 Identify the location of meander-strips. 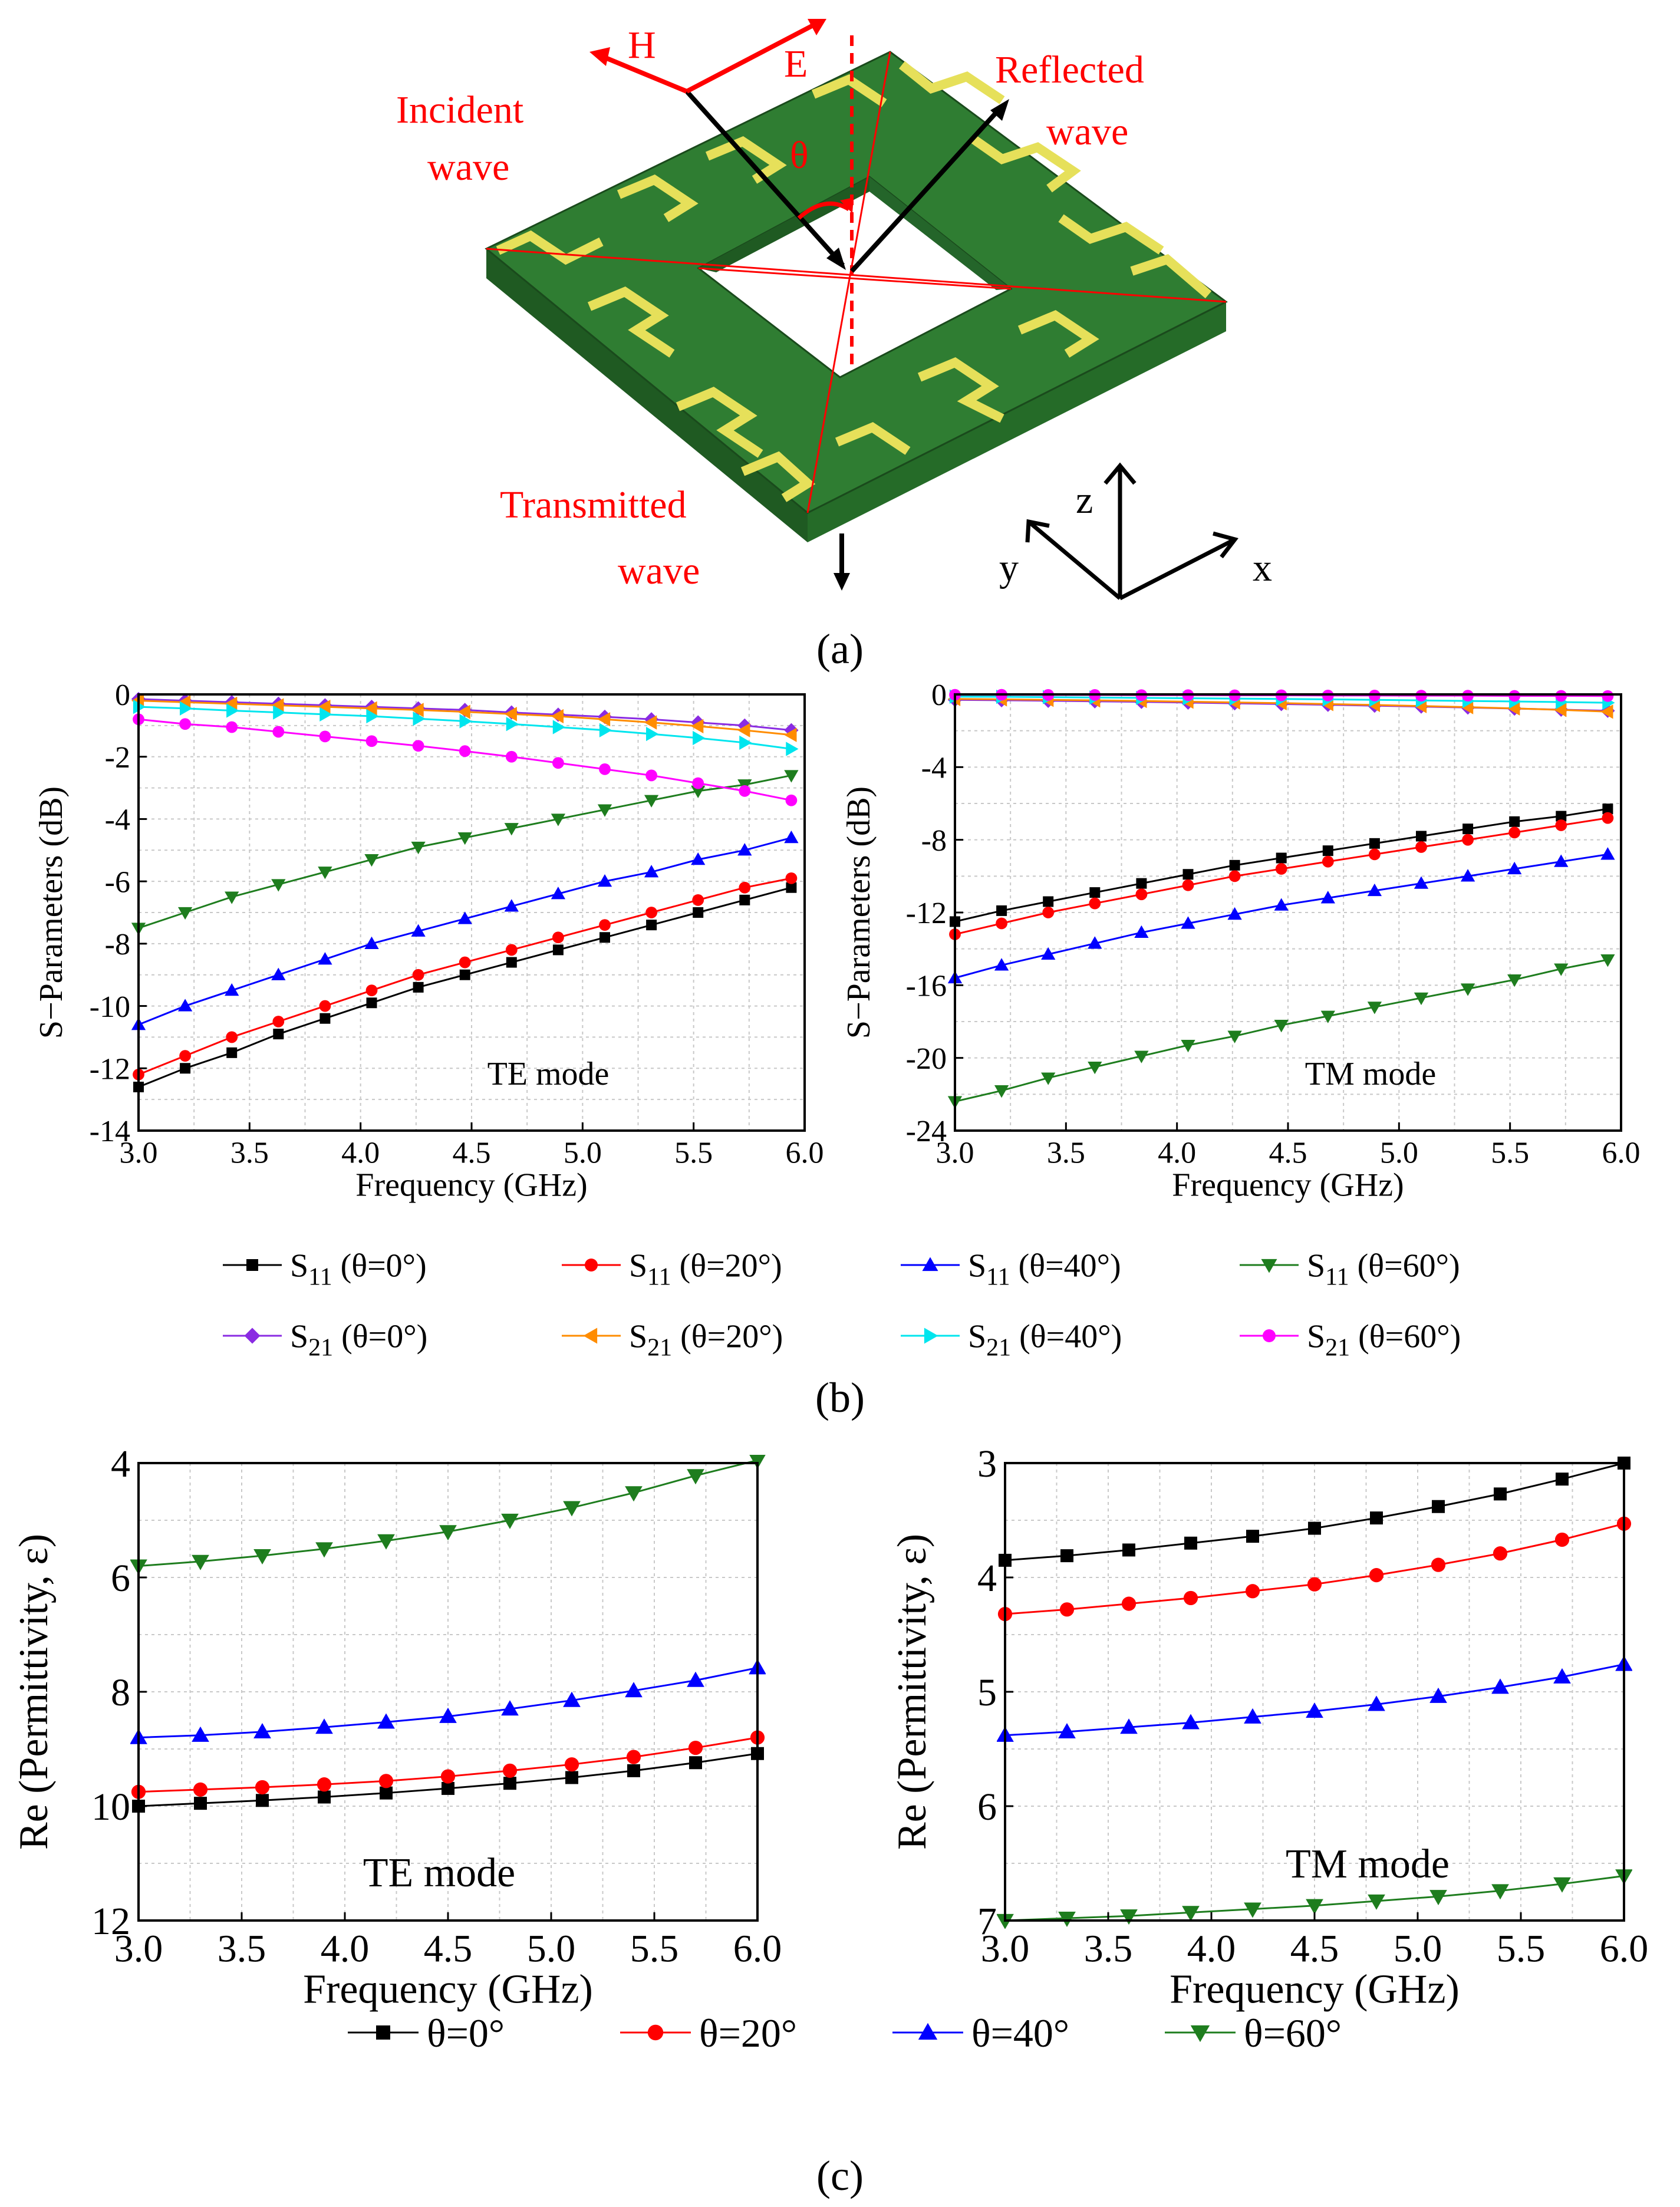
(854, 281).